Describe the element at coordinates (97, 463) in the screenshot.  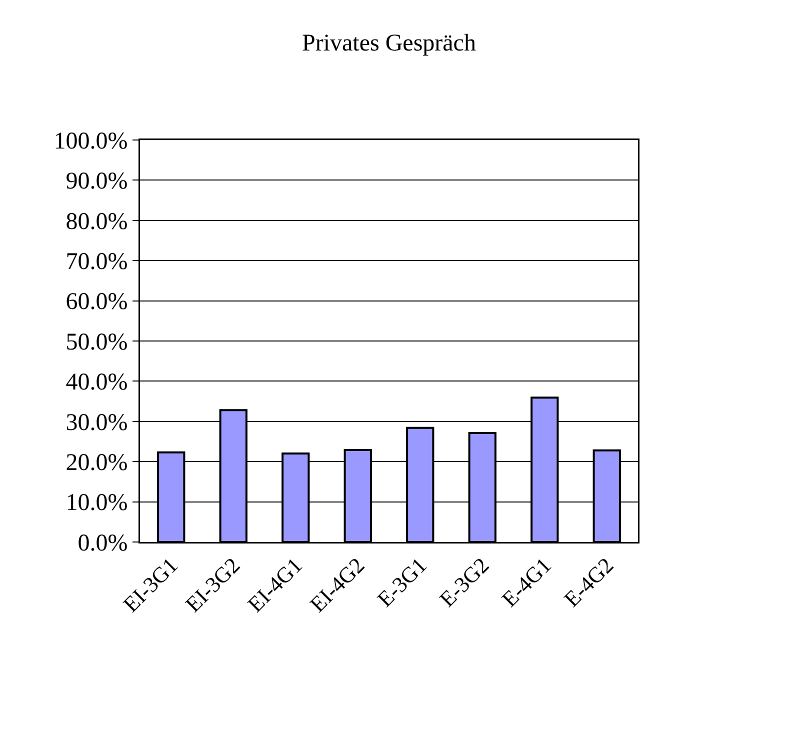
I see `y-tick-label: 20.0%` at that location.